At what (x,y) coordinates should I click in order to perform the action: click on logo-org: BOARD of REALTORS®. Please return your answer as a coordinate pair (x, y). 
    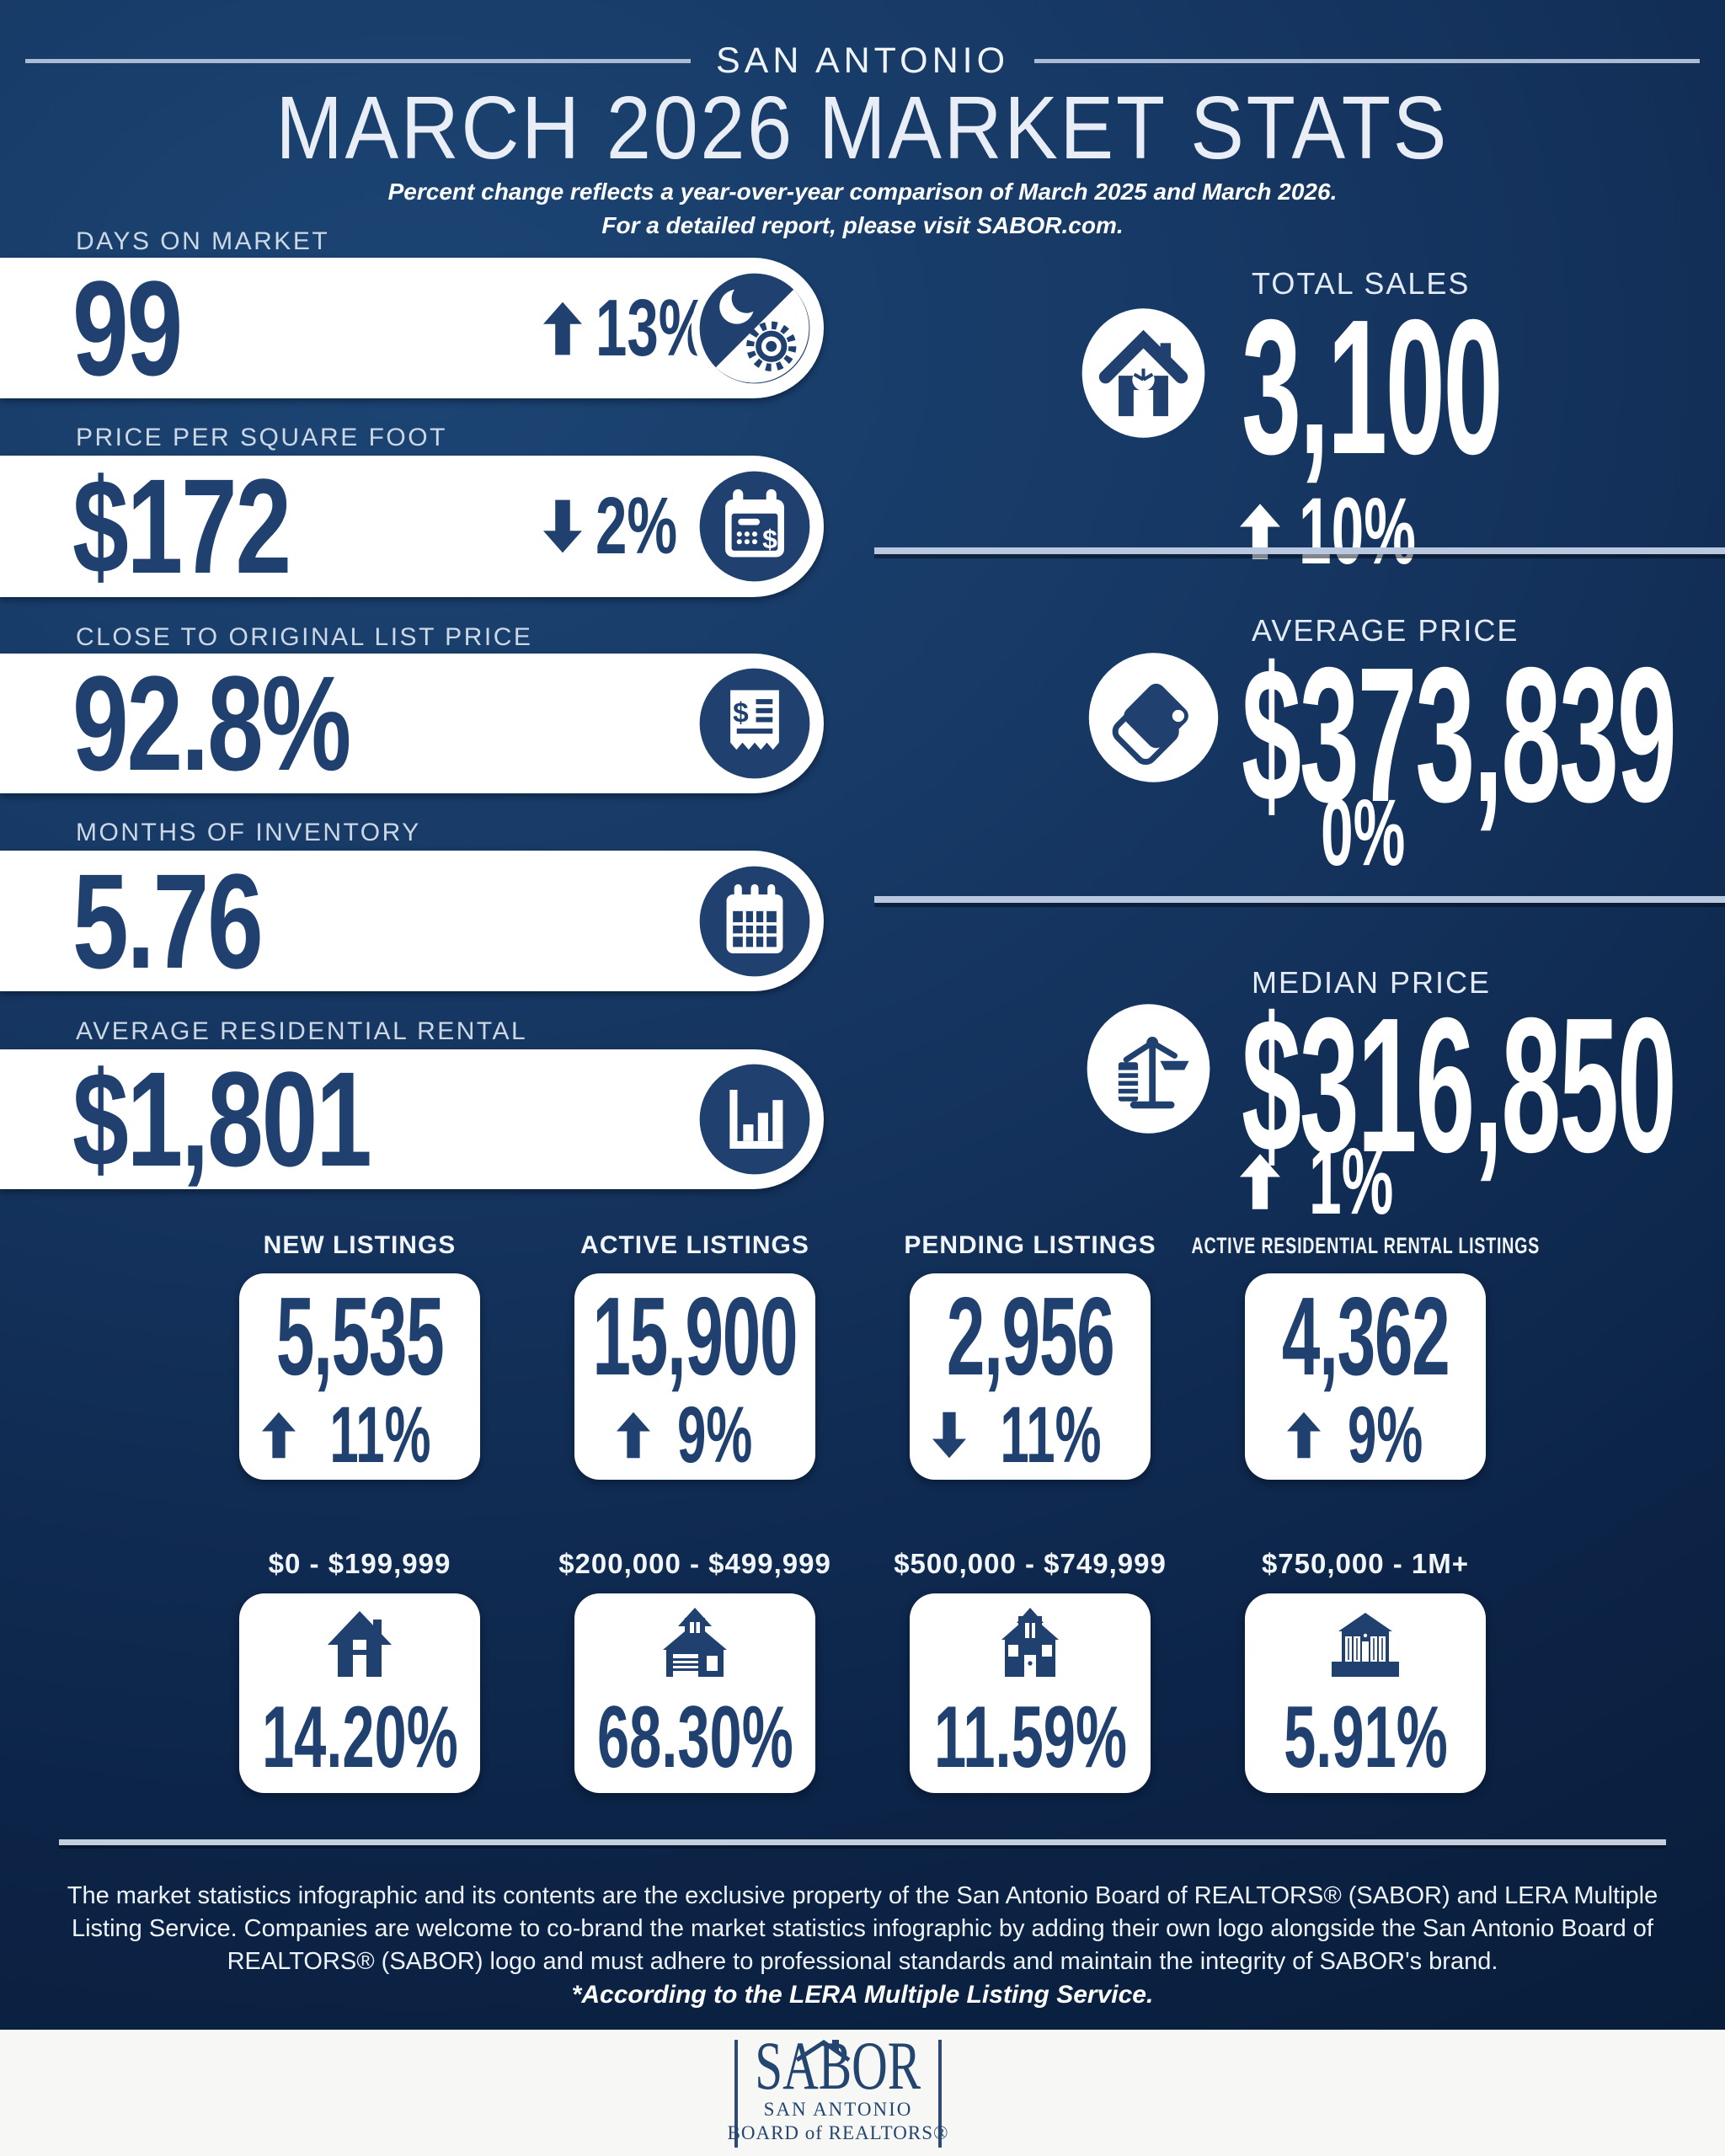
    Looking at the image, I should click on (838, 2132).